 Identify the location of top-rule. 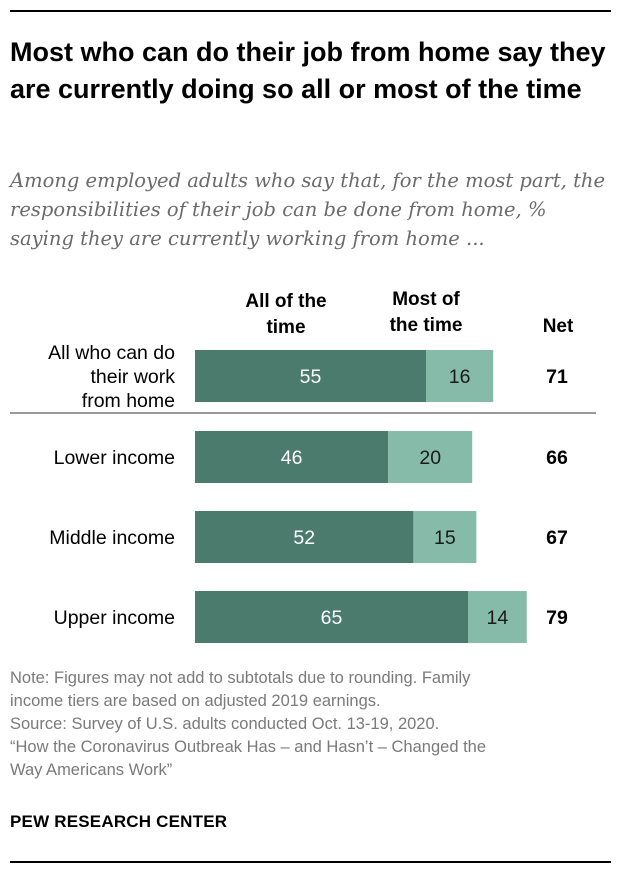
(310, 11).